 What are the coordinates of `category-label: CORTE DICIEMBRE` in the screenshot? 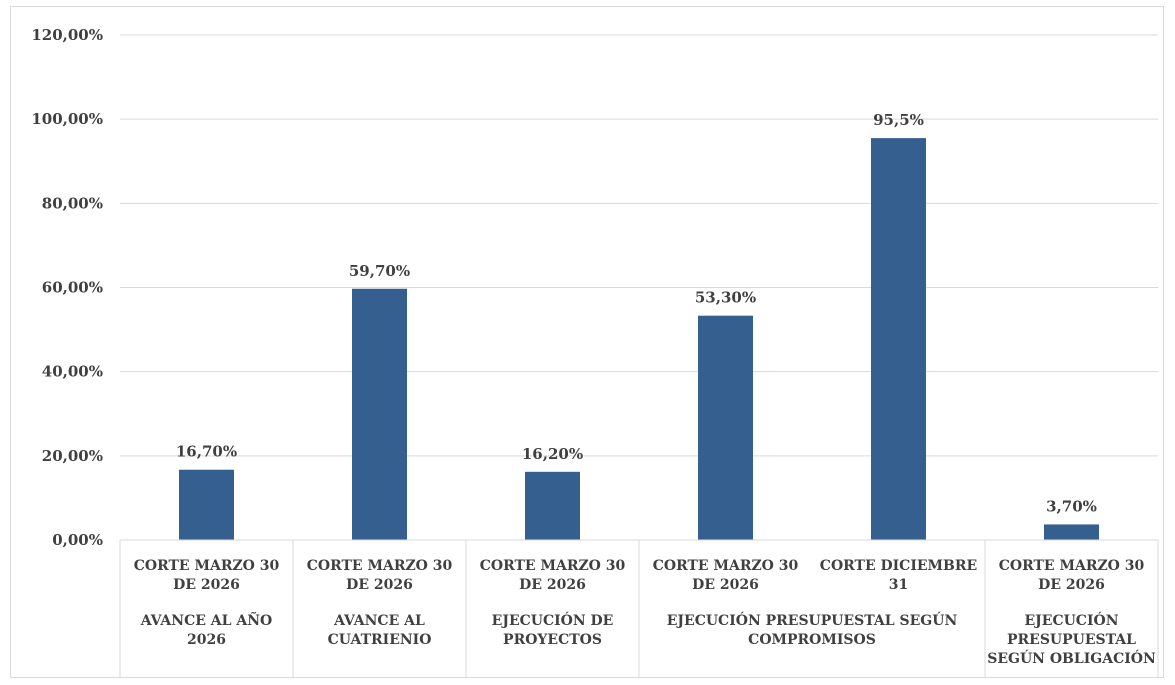 It's located at (898, 566).